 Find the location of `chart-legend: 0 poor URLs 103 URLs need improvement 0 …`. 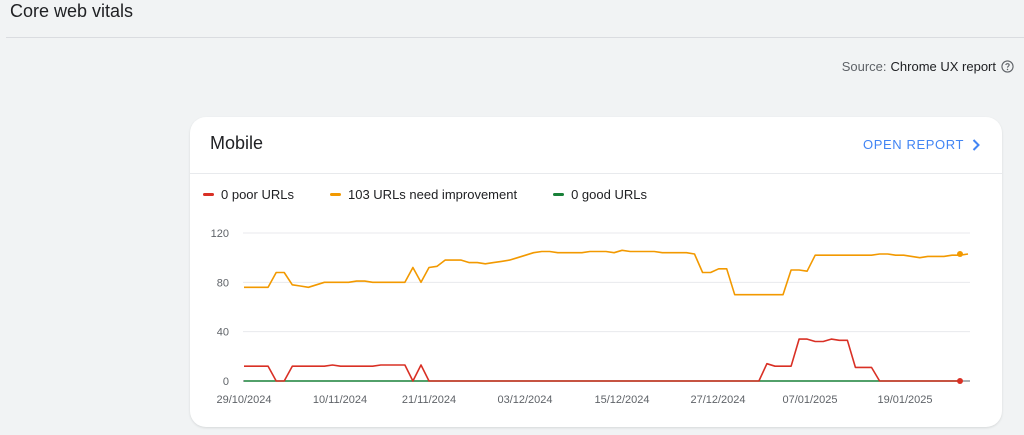

chart-legend: 0 poor URLs 103 URLs need improvement 0 … is located at coordinates (443, 194).